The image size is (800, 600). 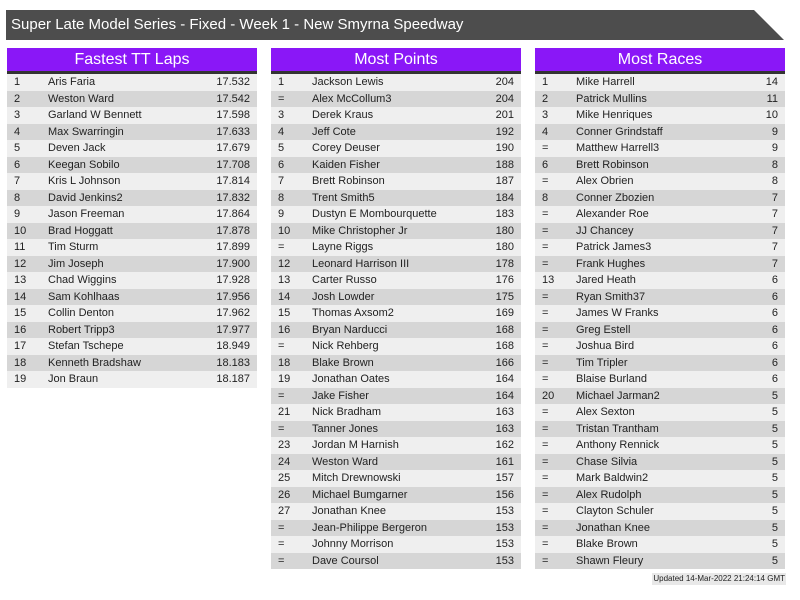 What do you see at coordinates (548, 280) in the screenshot?
I see `rank-cell: 13` at bounding box center [548, 280].